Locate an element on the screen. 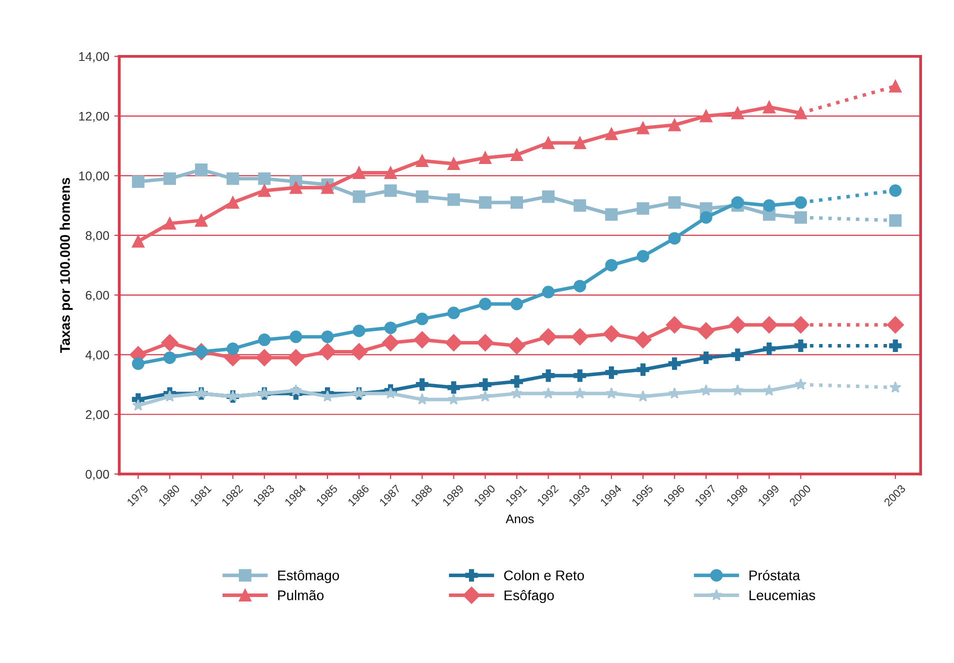 This screenshot has height=663, width=954. legend-label: Estômago is located at coordinates (309, 577).